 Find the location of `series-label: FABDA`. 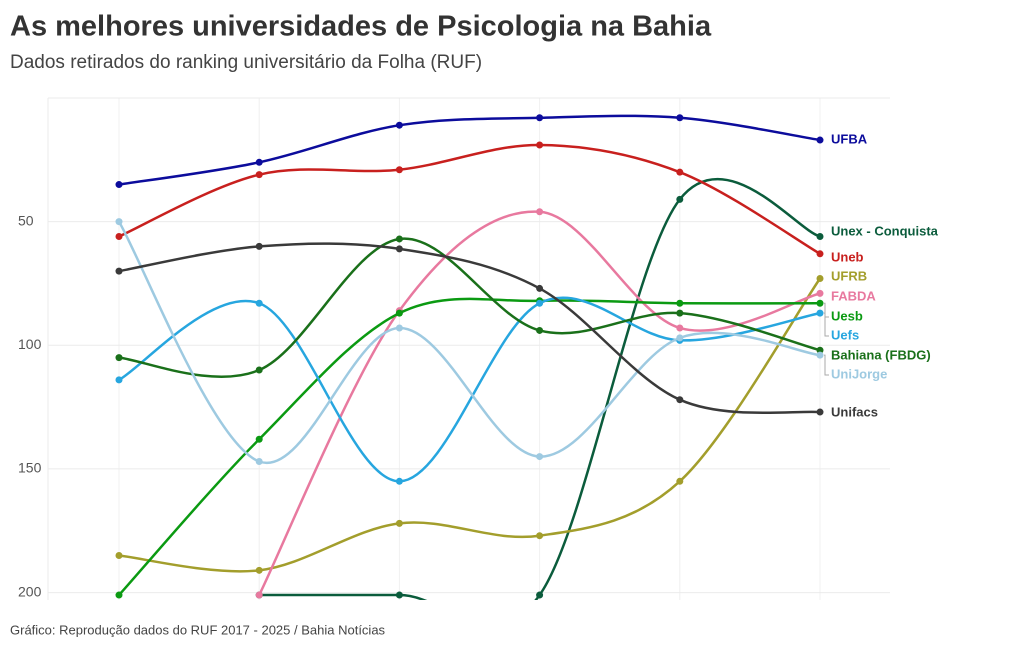

series-label: FABDA is located at coordinates (853, 295).